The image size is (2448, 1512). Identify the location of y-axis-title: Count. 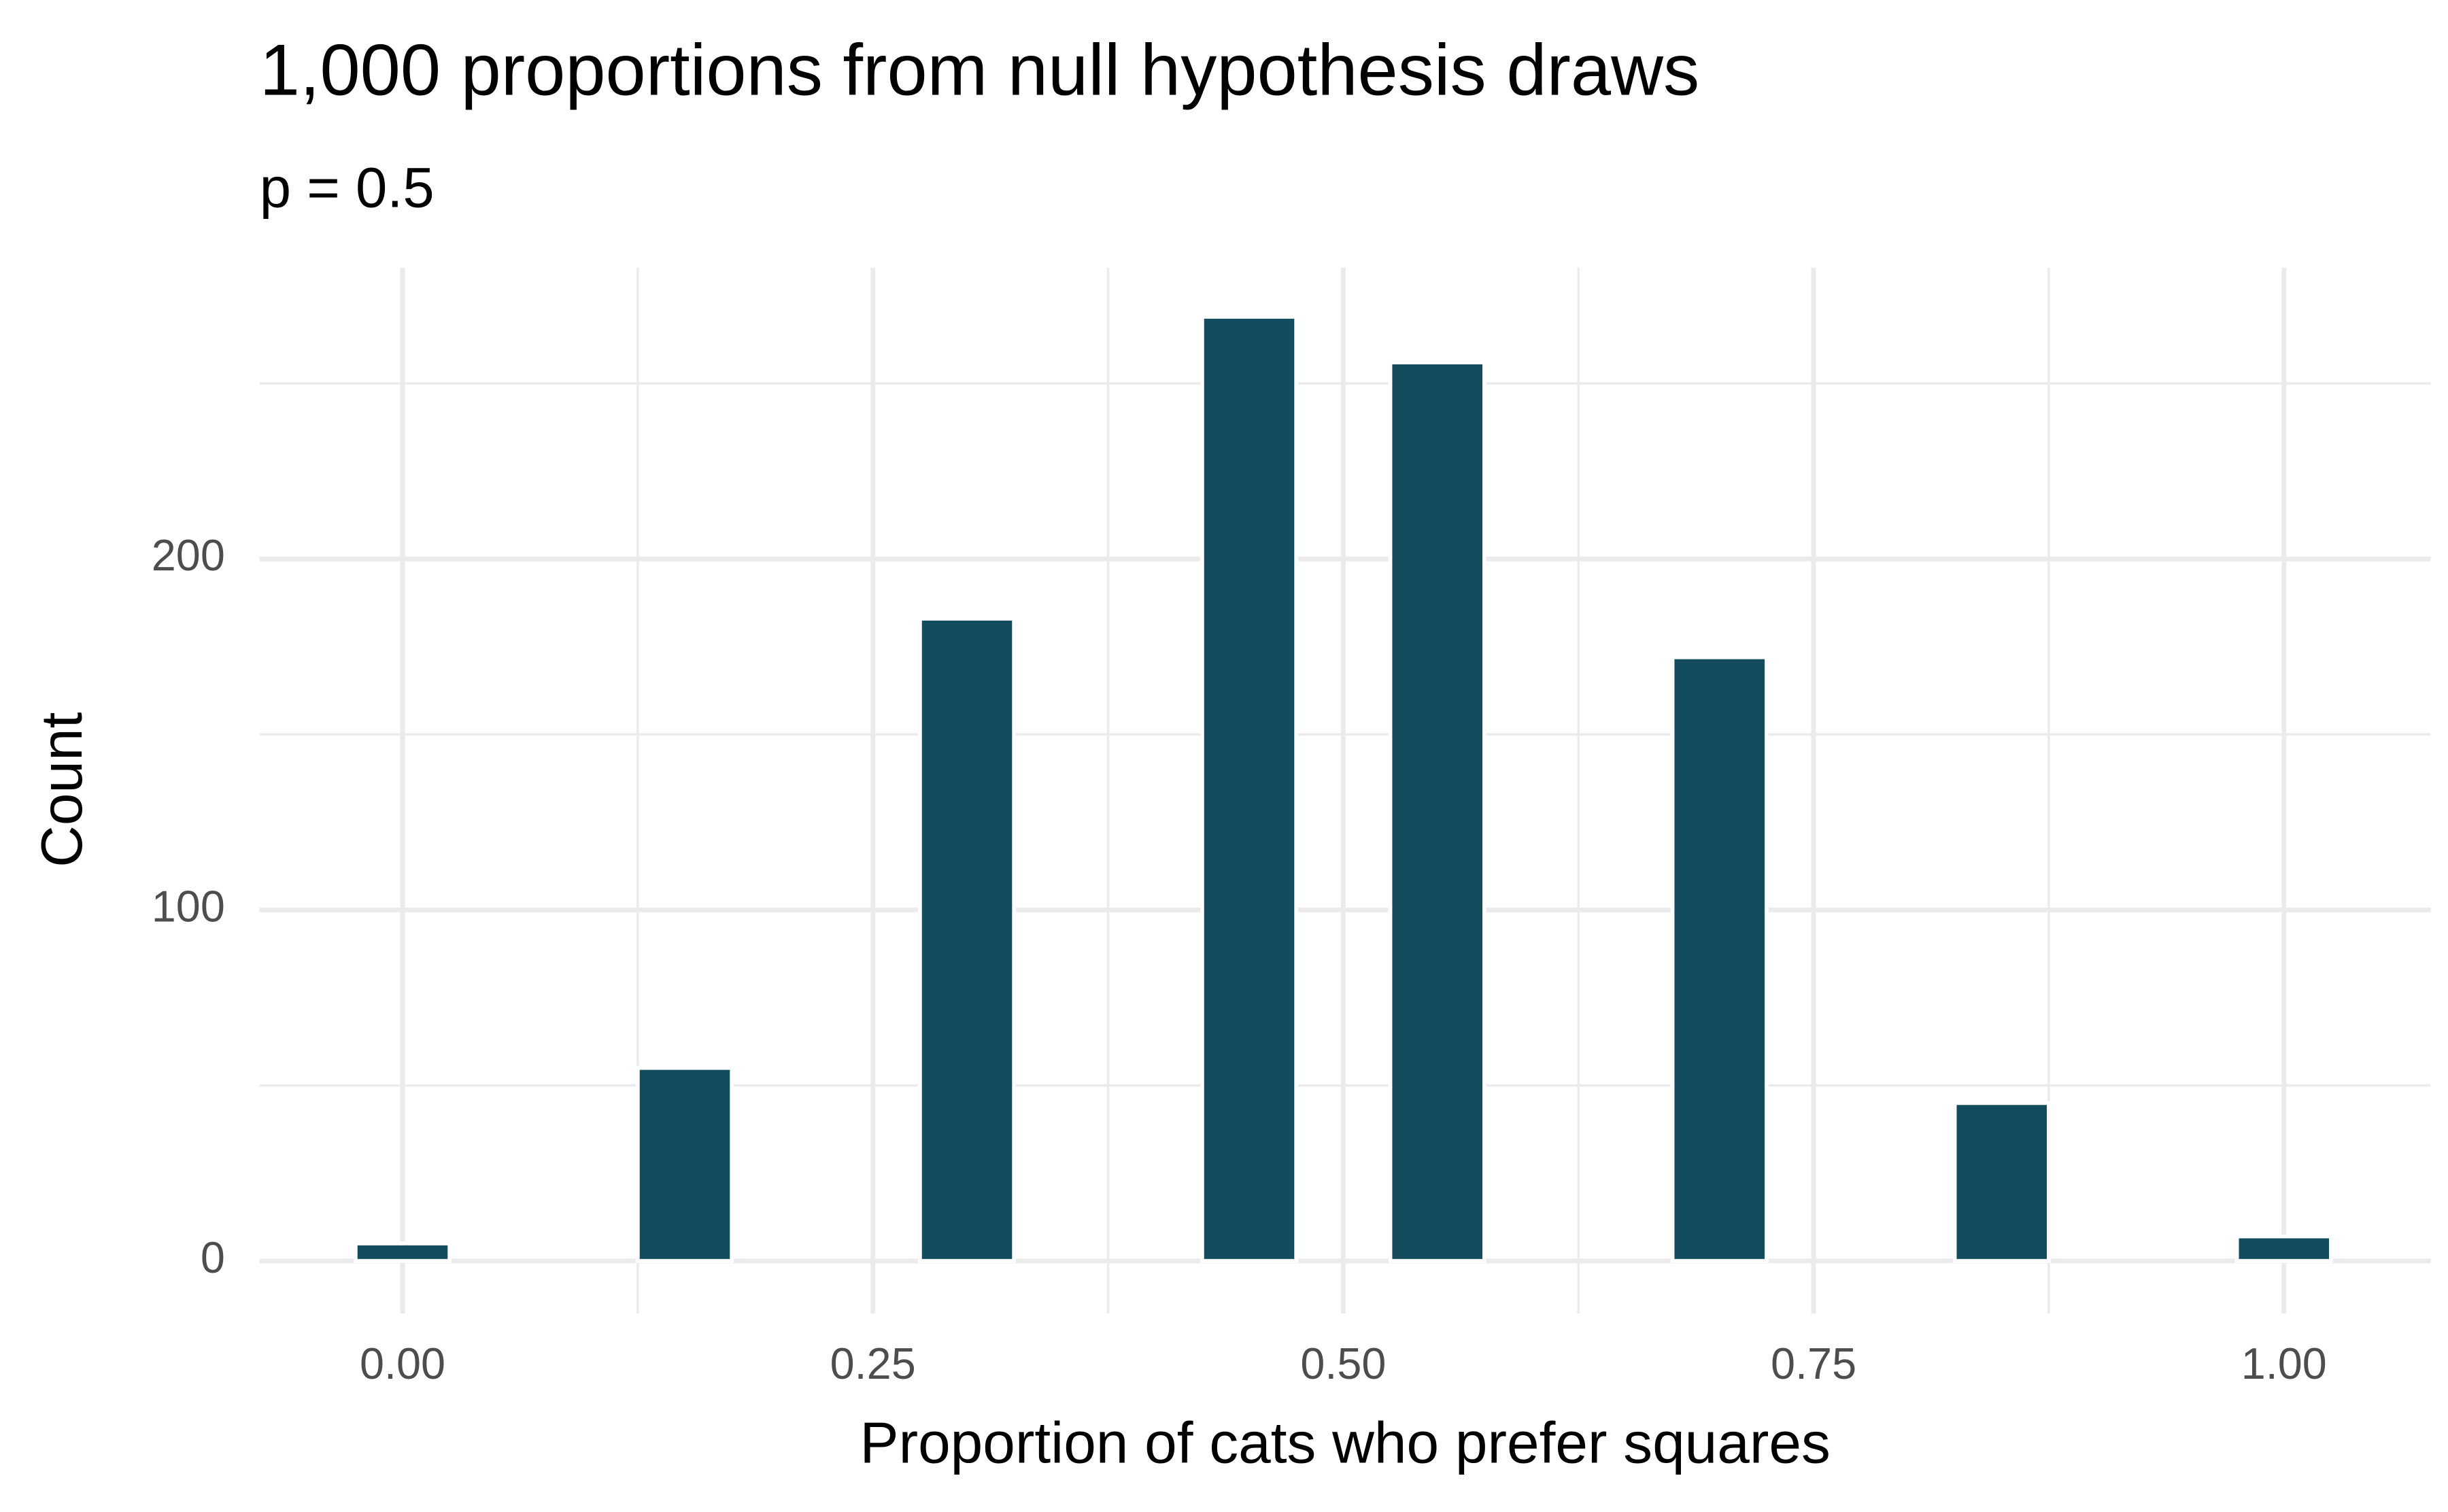
(63, 789).